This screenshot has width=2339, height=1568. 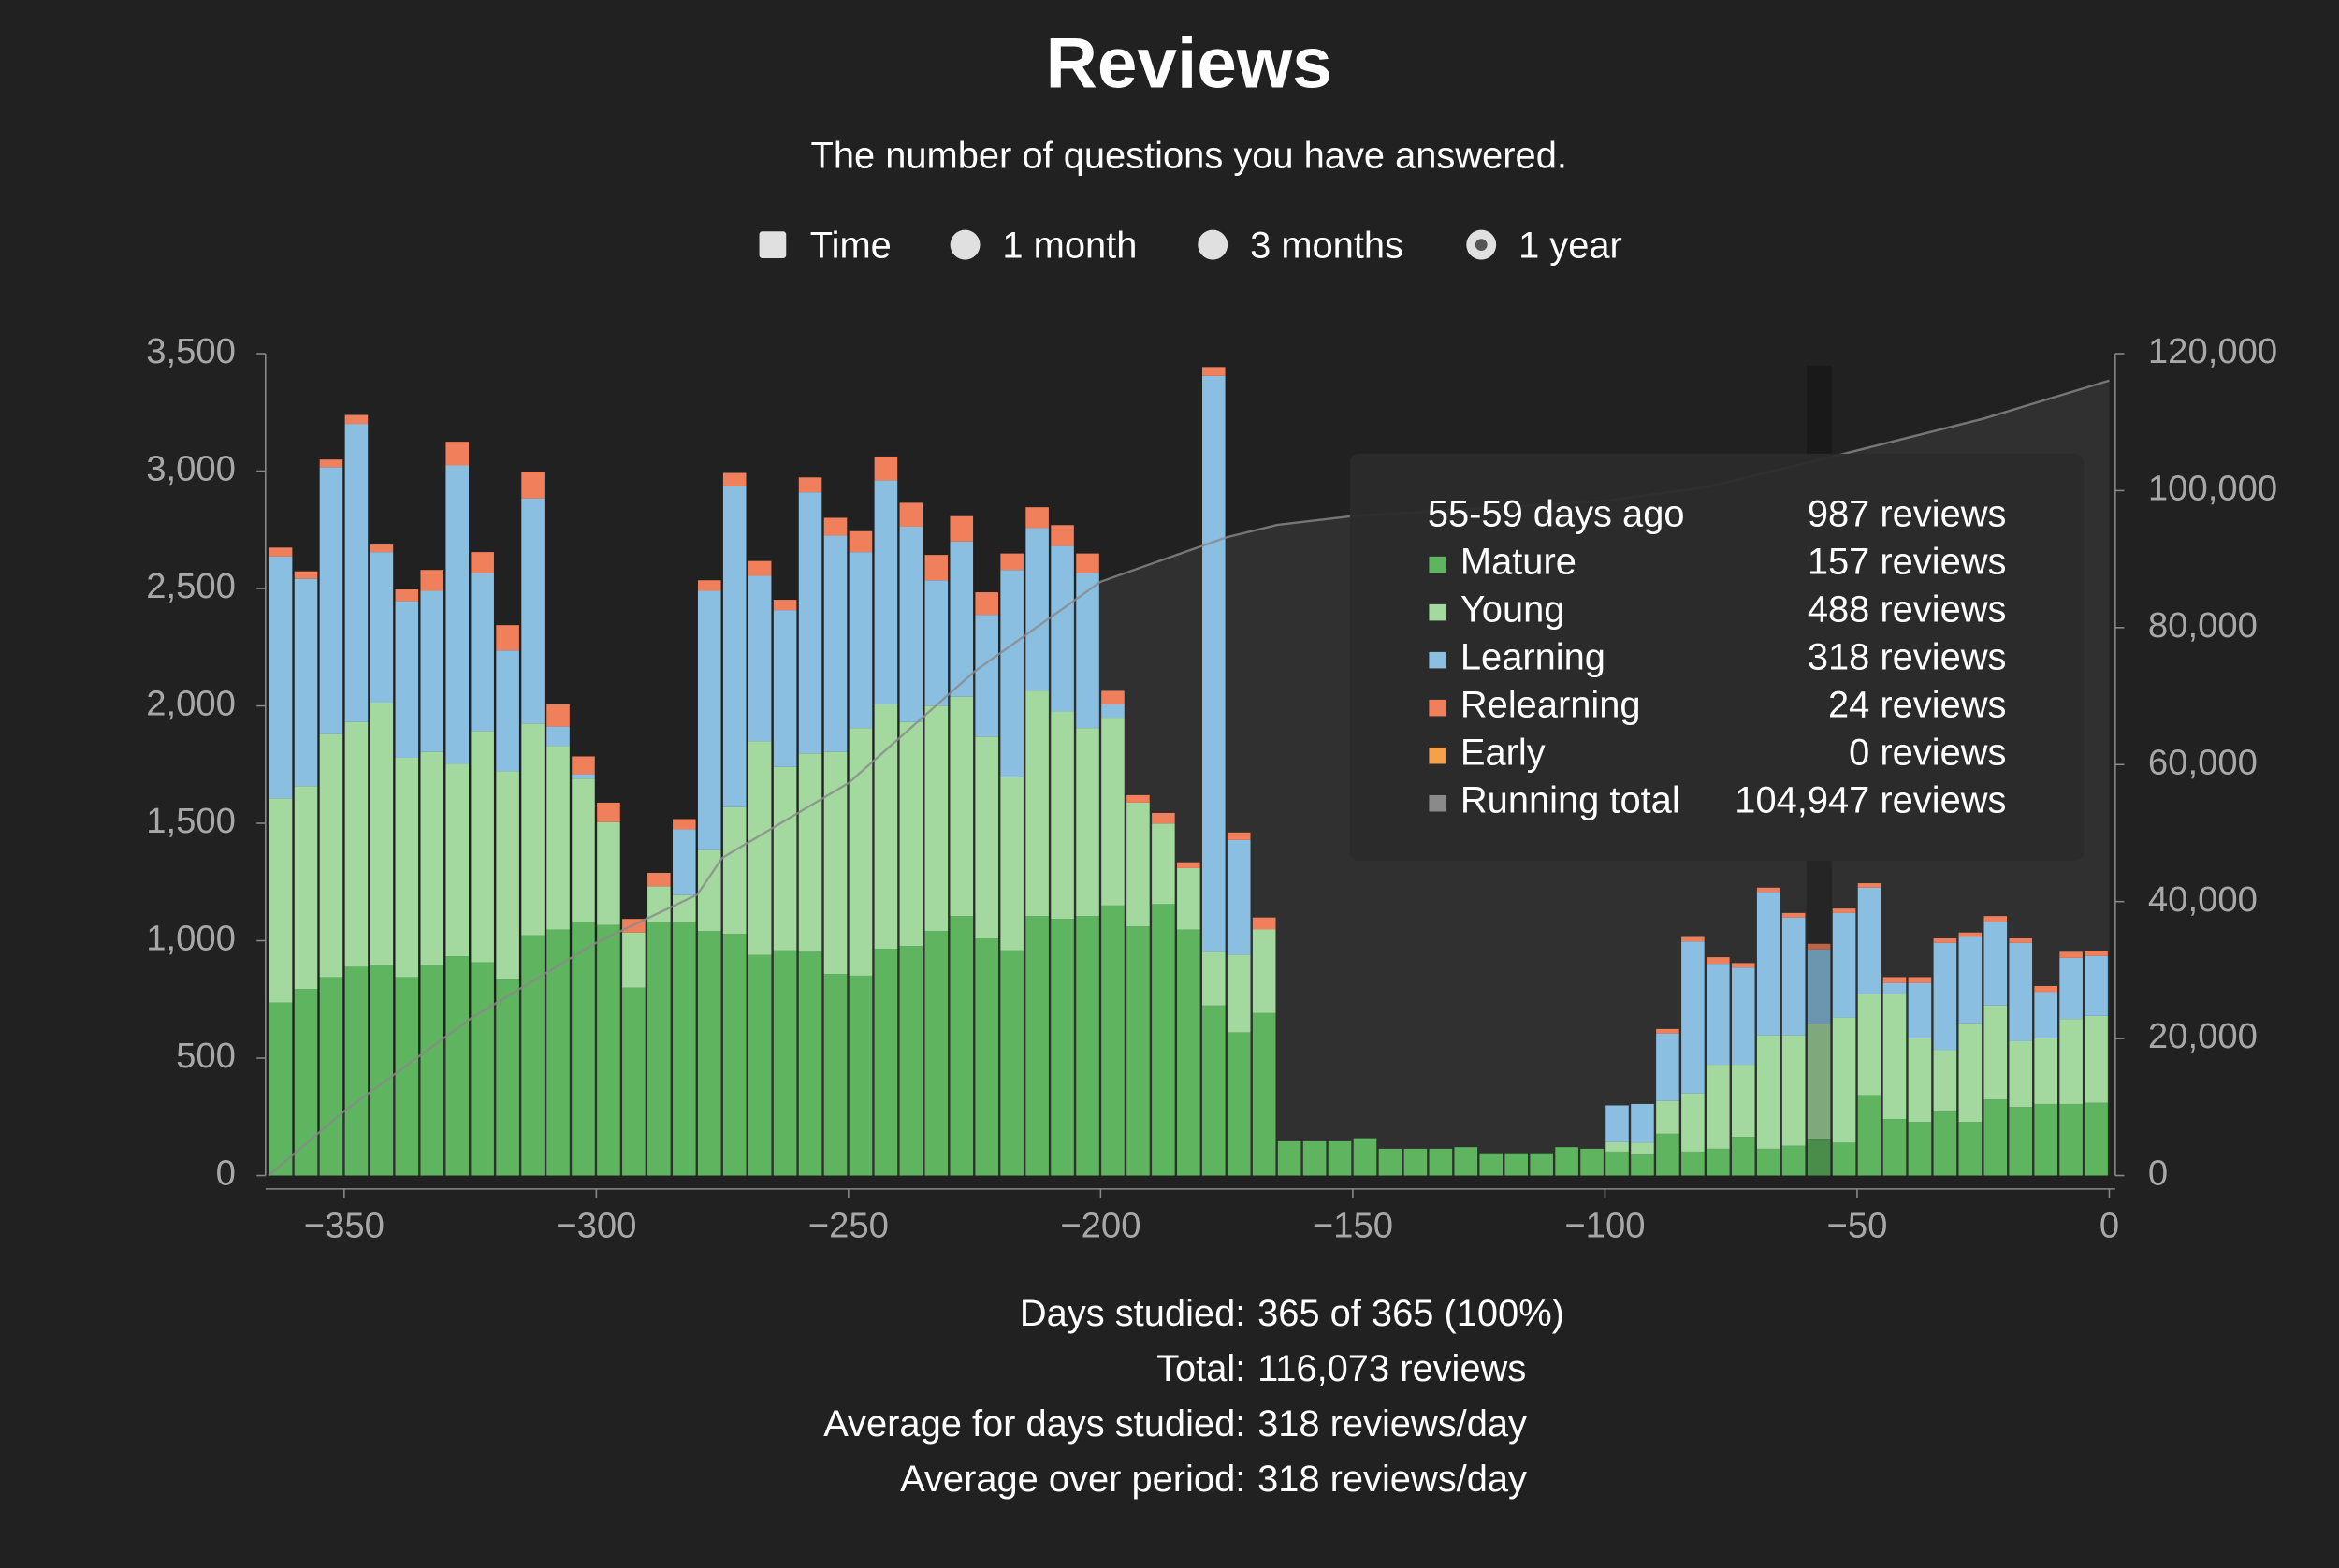 I want to click on y2-tick-label: 0, so click(x=2158, y=1174).